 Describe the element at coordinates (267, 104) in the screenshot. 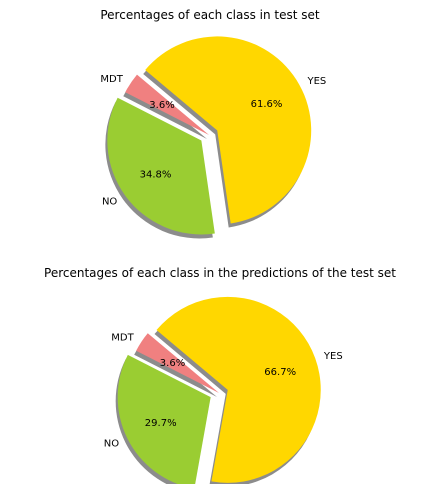

I see `slice-percentage-yes: 61.6%` at that location.